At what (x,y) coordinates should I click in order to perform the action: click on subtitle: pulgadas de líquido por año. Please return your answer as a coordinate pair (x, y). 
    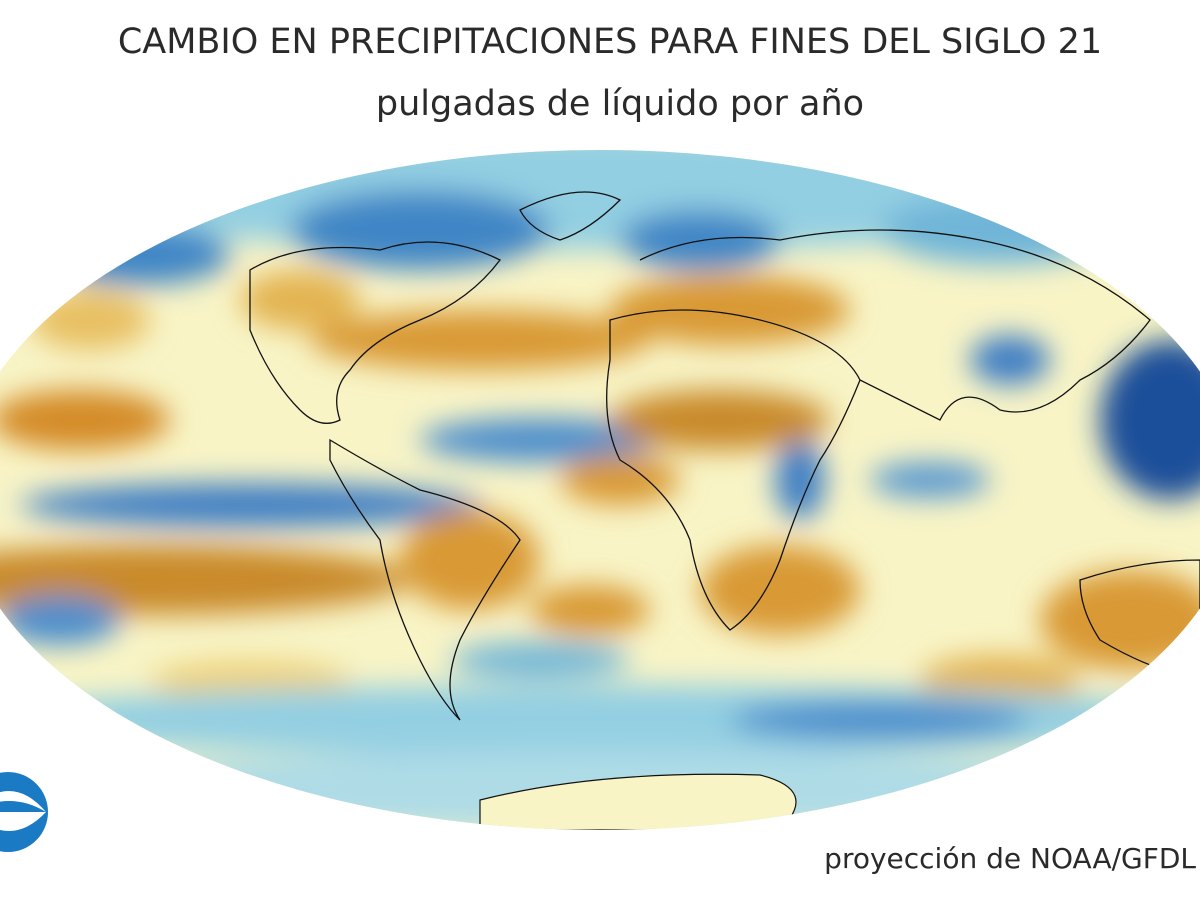
    Looking at the image, I should click on (620, 104).